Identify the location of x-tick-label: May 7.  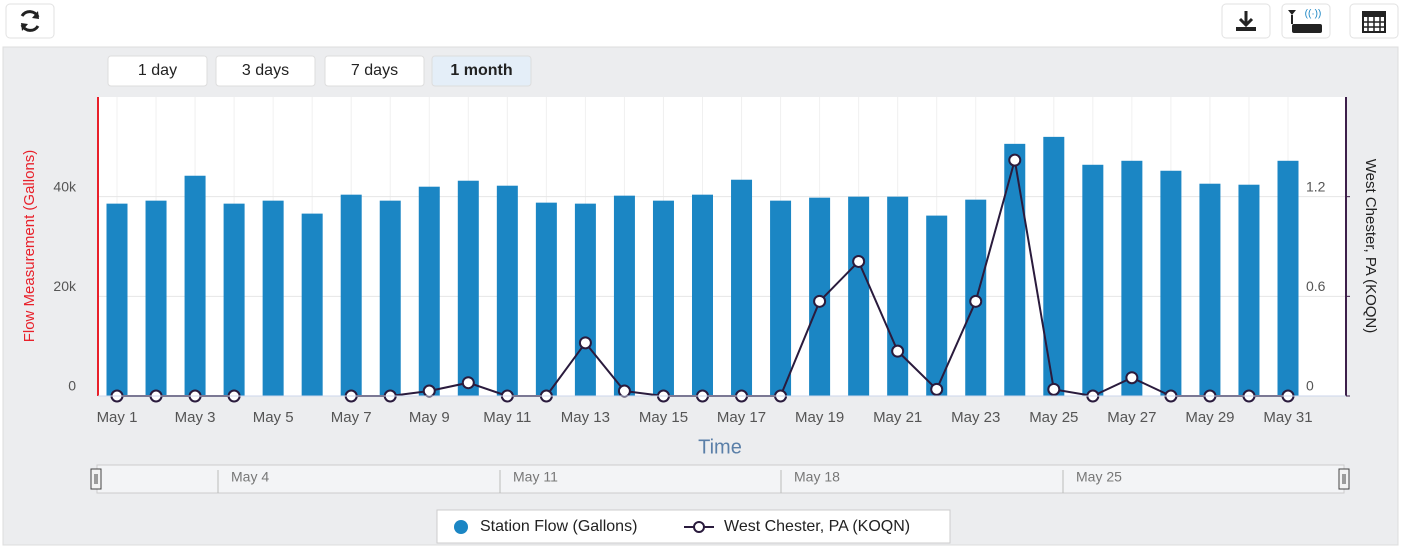
(351, 417).